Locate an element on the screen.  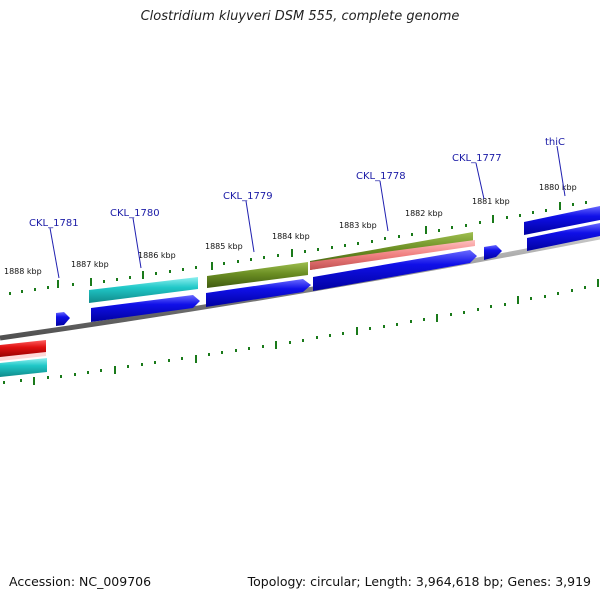
gene-label: CKL_1781 is located at coordinates (54, 223).